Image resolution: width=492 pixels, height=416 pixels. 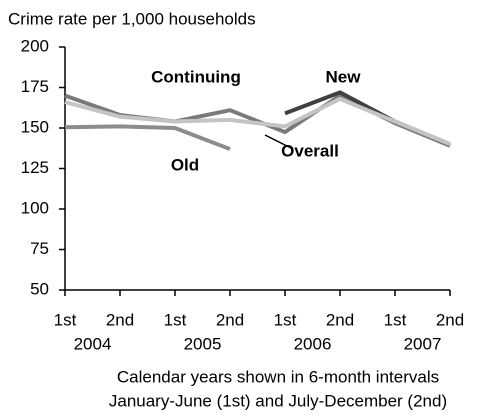 I want to click on y-tick-label: 100, so click(x=35, y=207).